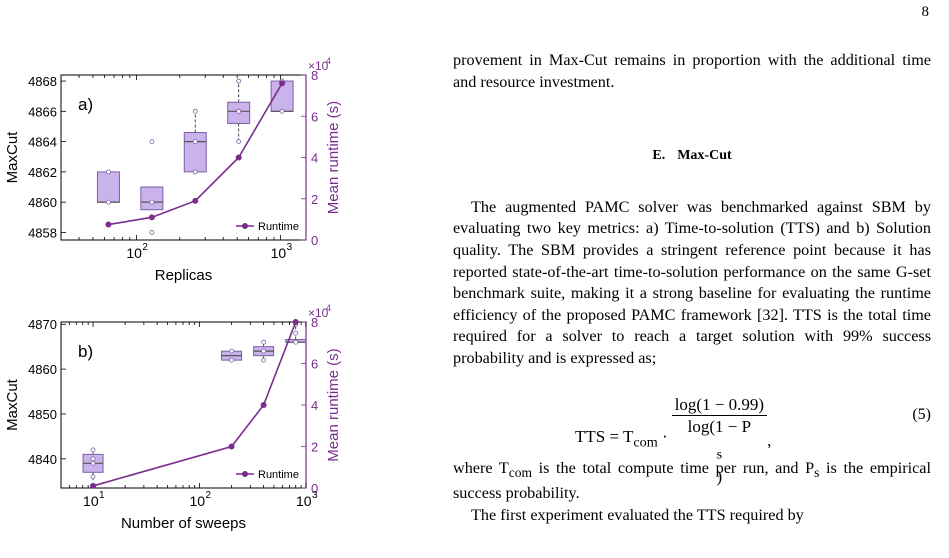  I want to click on section-label: E., so click(659, 156).